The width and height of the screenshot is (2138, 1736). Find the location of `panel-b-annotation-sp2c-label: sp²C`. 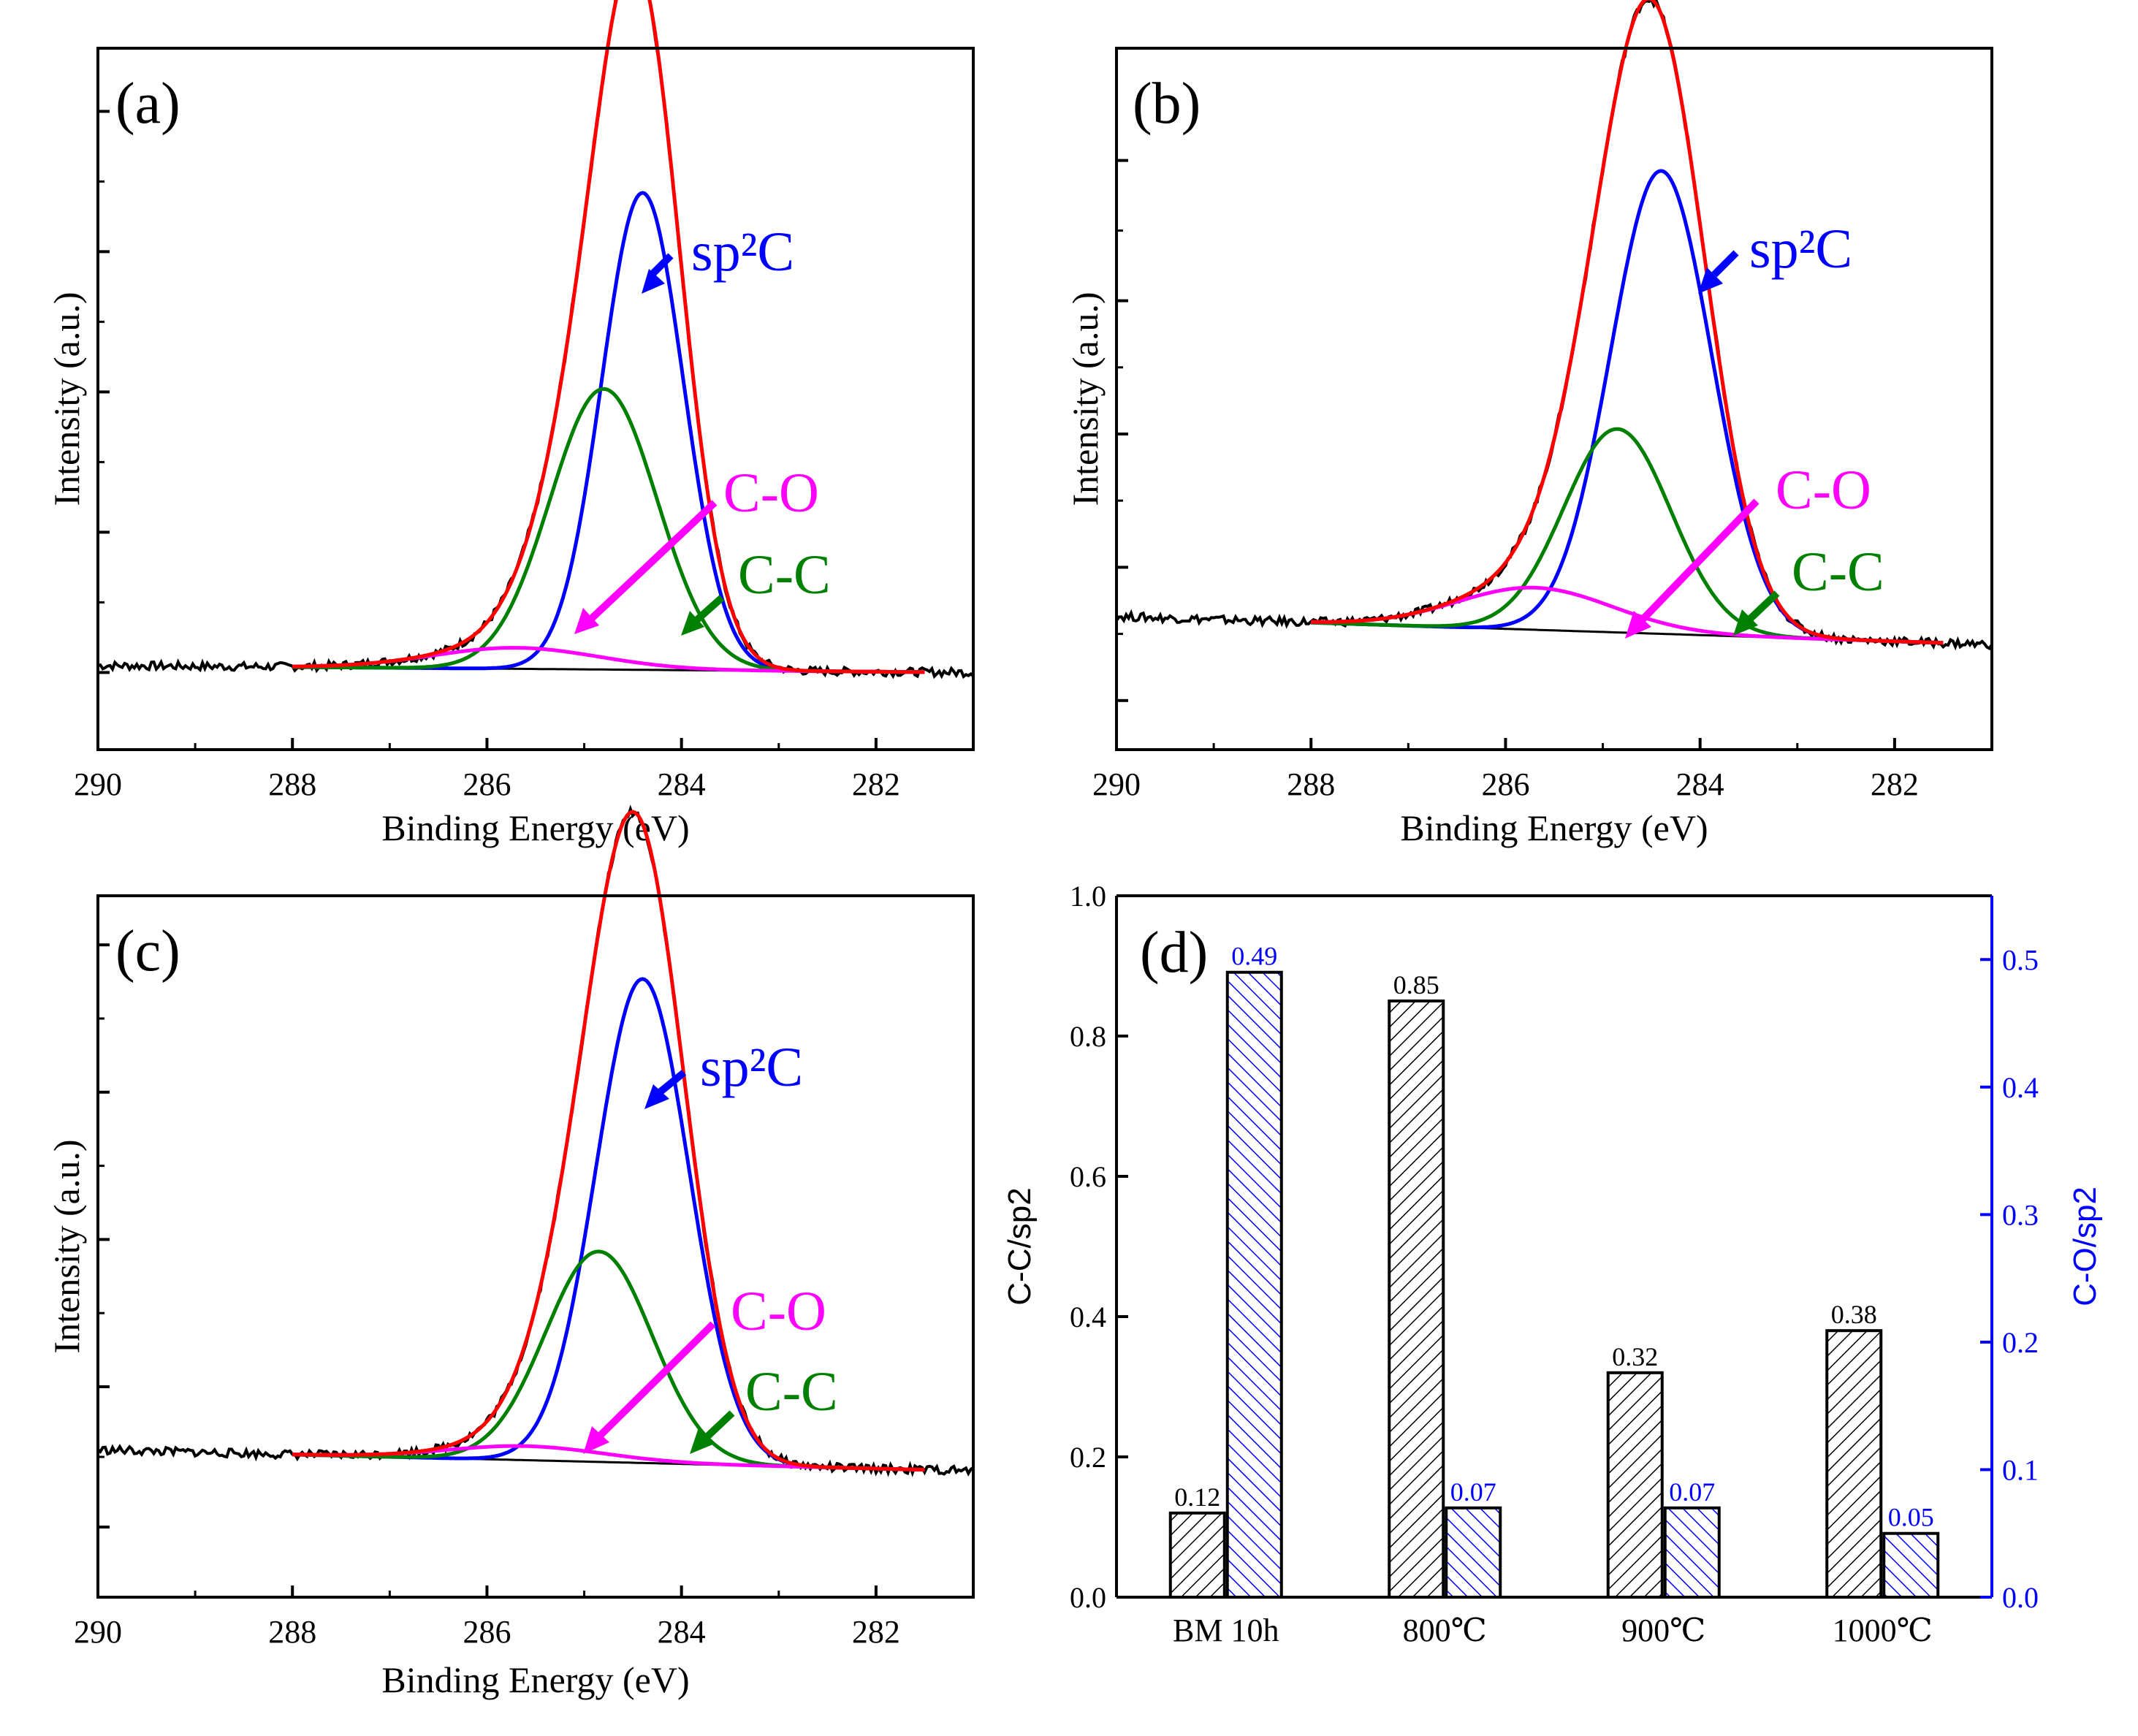

panel-b-annotation-sp2c-label: sp²C is located at coordinates (1800, 249).